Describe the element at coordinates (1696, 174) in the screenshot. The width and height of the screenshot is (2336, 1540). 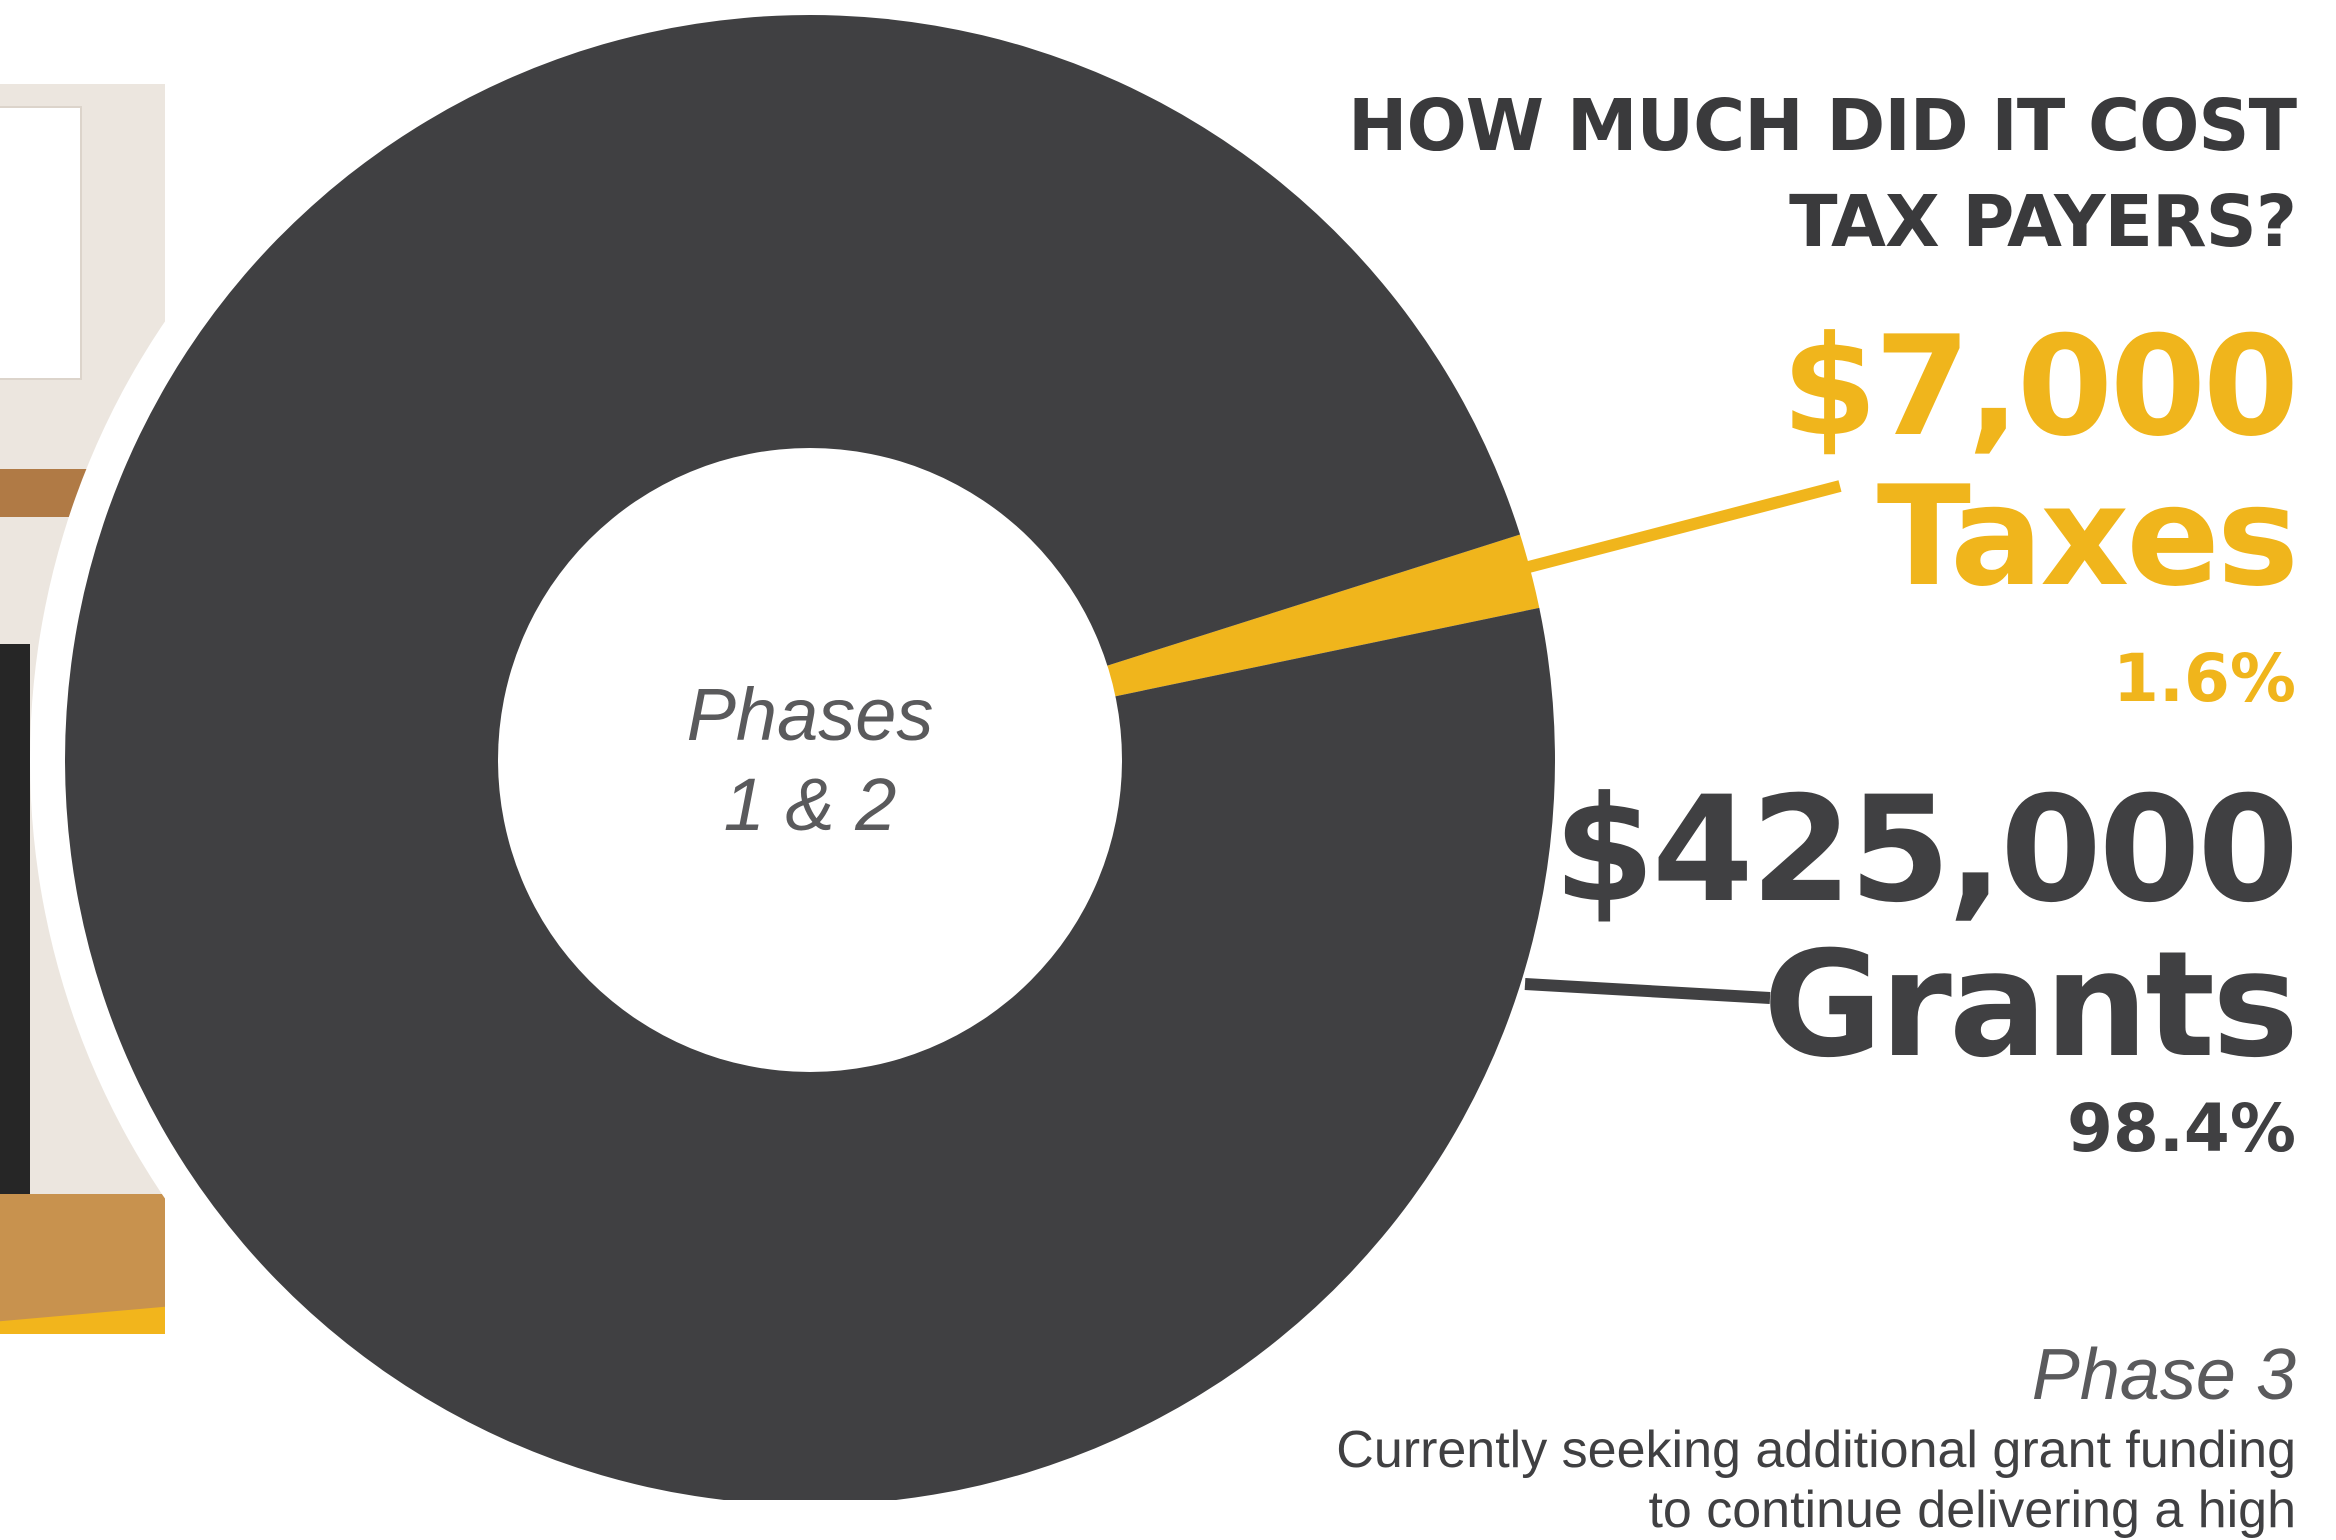
I see `chart-title: HOW MUCH DID IT COST TAX PAYERS?` at that location.